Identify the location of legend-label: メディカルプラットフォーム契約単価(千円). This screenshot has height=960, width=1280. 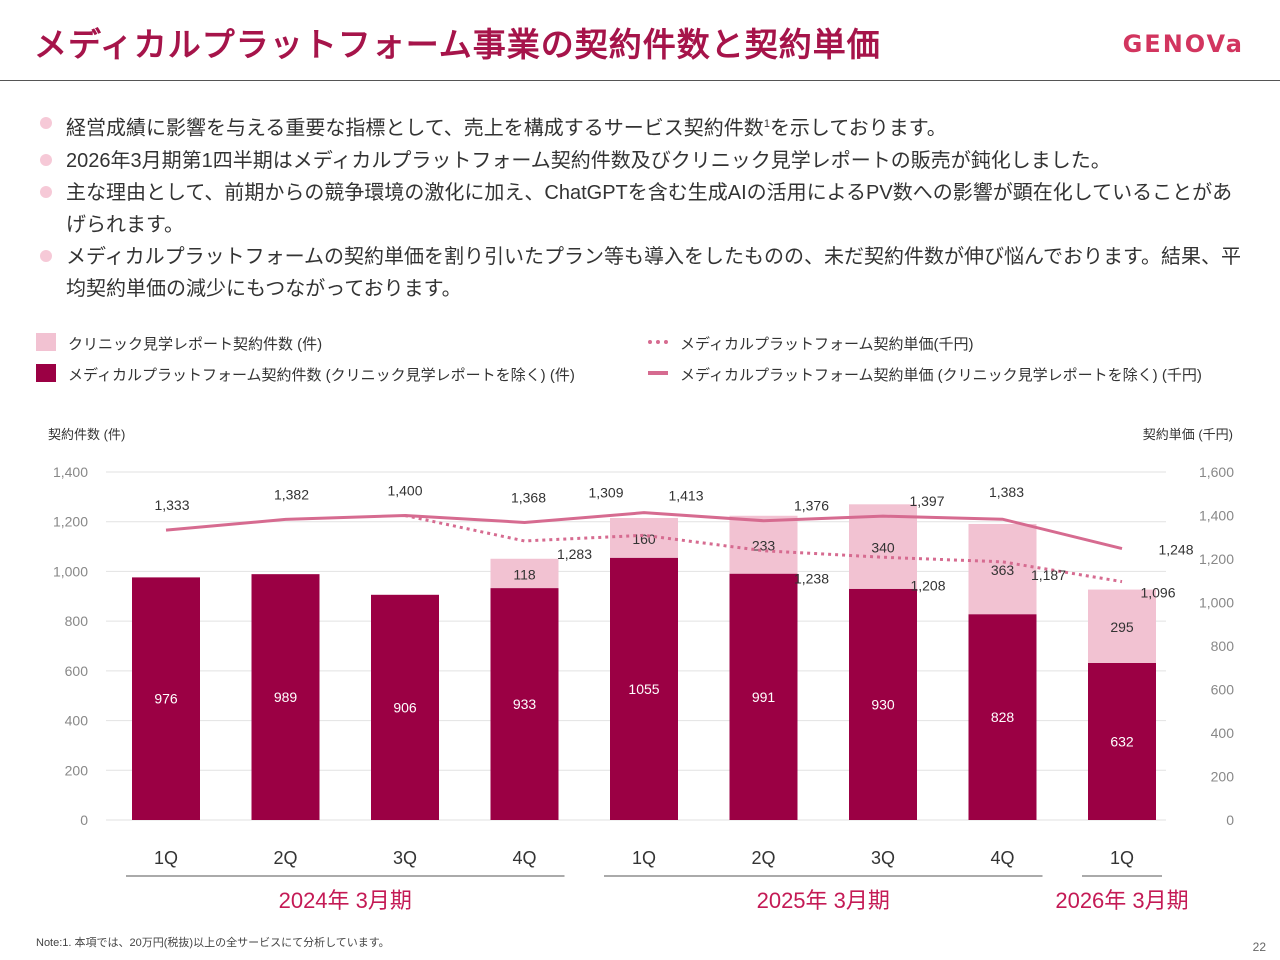
(827, 344).